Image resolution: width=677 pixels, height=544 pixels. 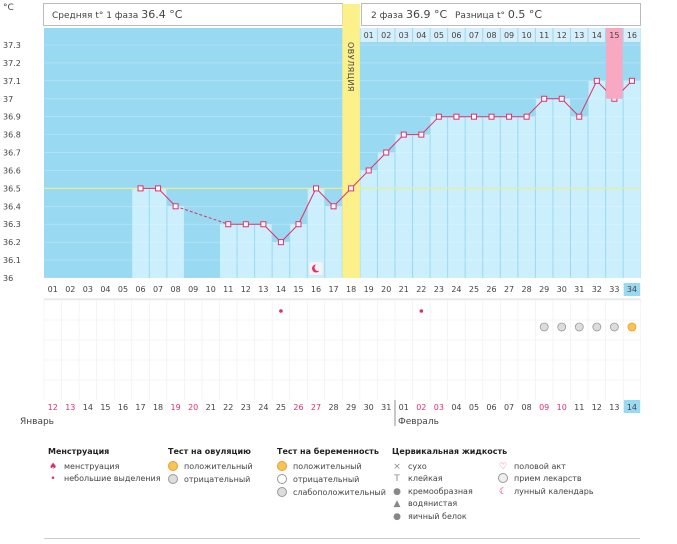 What do you see at coordinates (281, 407) in the screenshot?
I see `calendar-date-label: 25` at bounding box center [281, 407].